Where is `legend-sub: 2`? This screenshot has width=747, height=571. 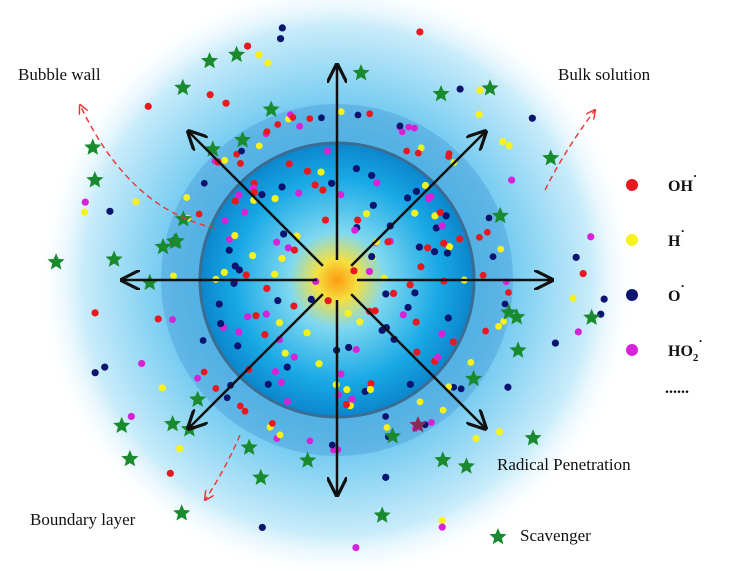 legend-sub: 2 is located at coordinates (696, 358).